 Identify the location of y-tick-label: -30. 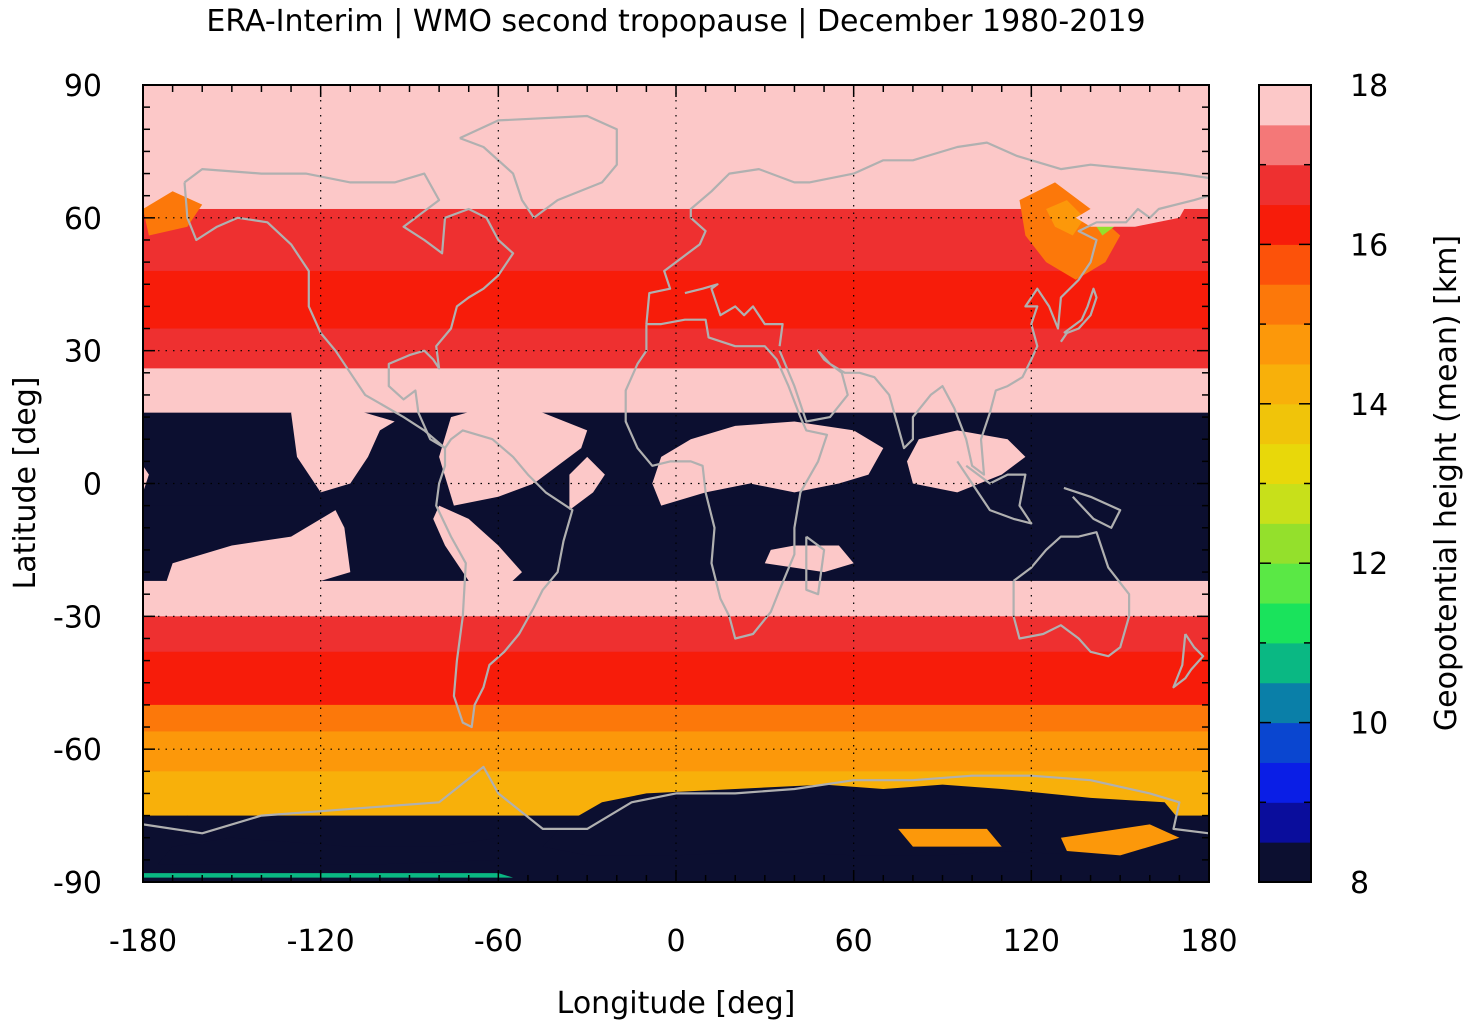
(77, 617).